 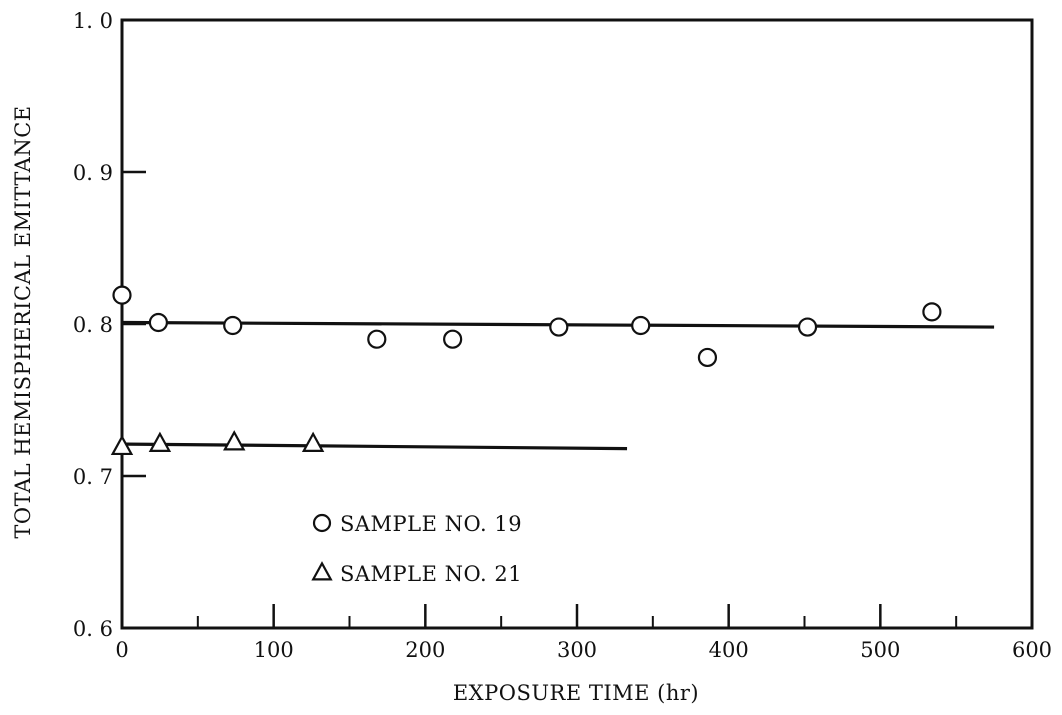 What do you see at coordinates (121, 650) in the screenshot?
I see `x-tick-label: 0` at bounding box center [121, 650].